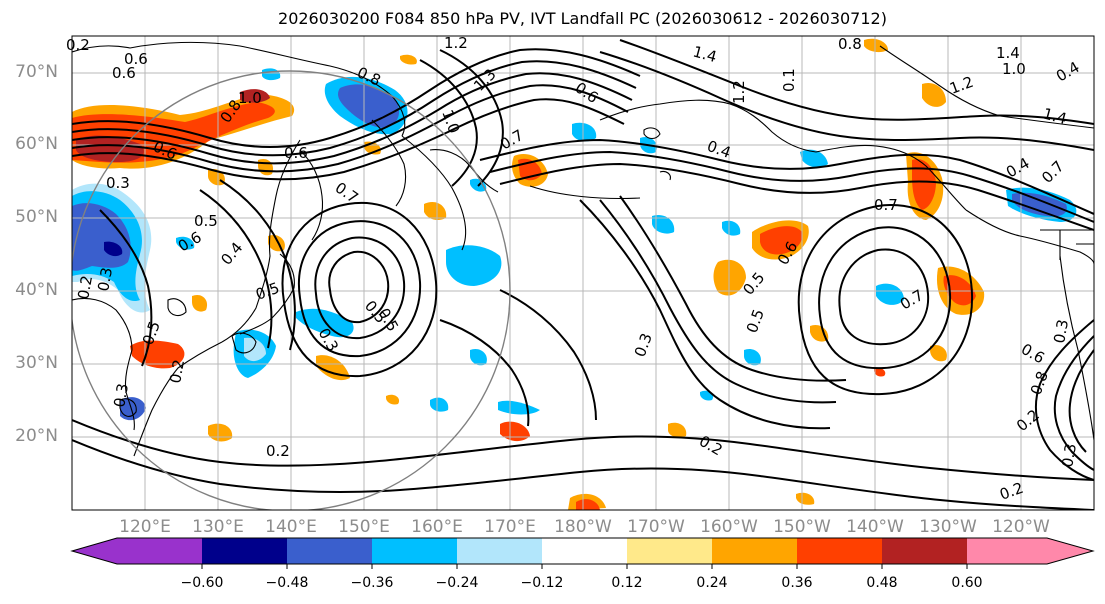  Describe the element at coordinates (656, 527) in the screenshot. I see `lon-label-170w: 170°W` at that location.